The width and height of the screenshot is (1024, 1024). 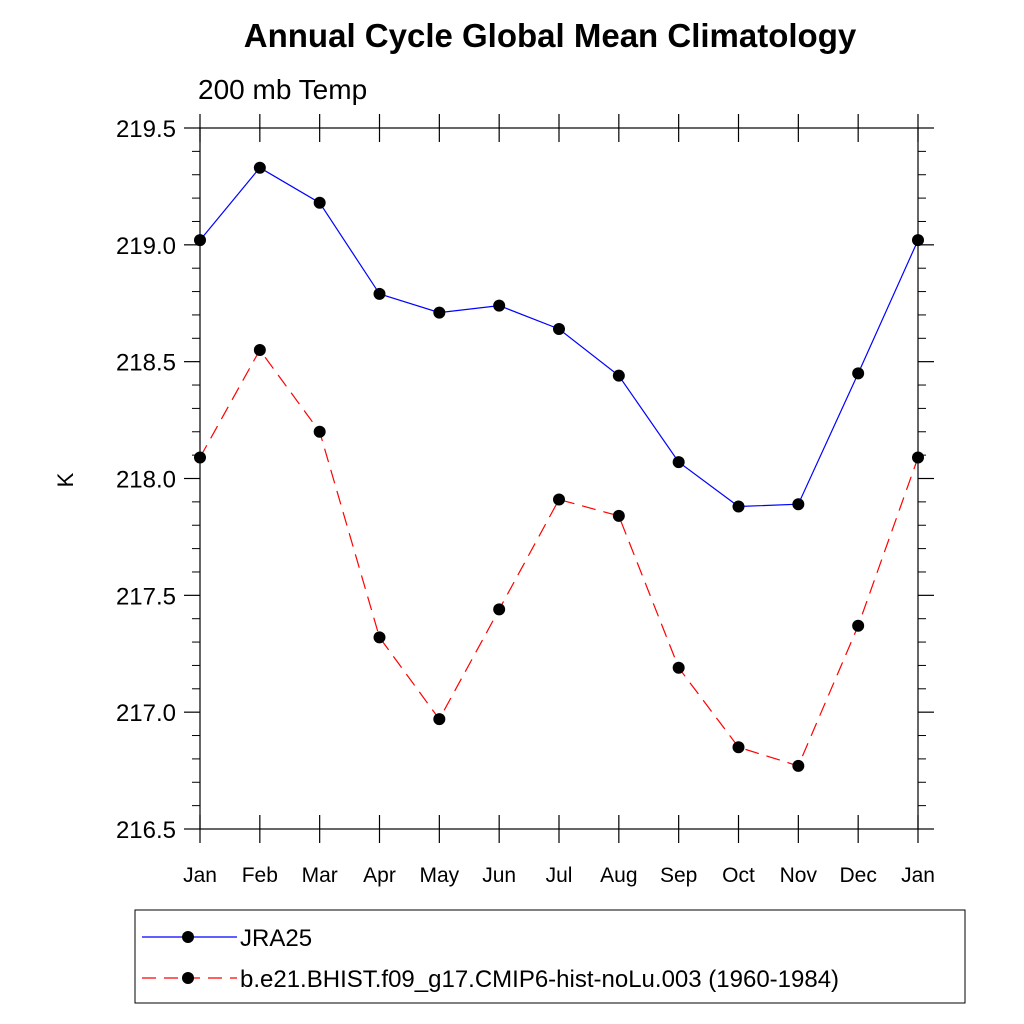 I want to click on legend-label-1: JRA25, so click(x=276, y=938).